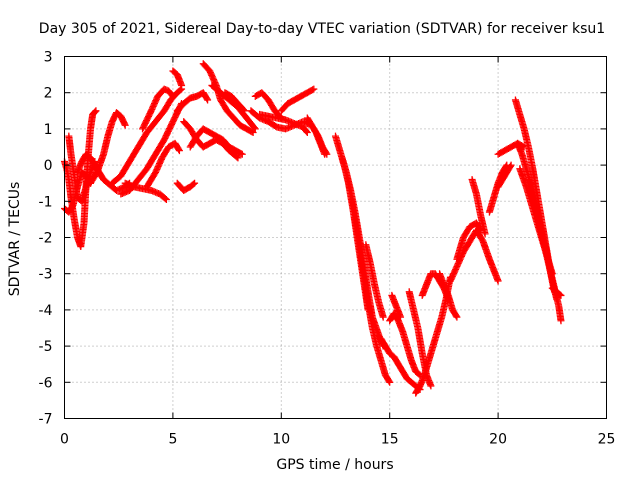  What do you see at coordinates (48, 166) in the screenshot?
I see `y-tick-label: 0` at bounding box center [48, 166].